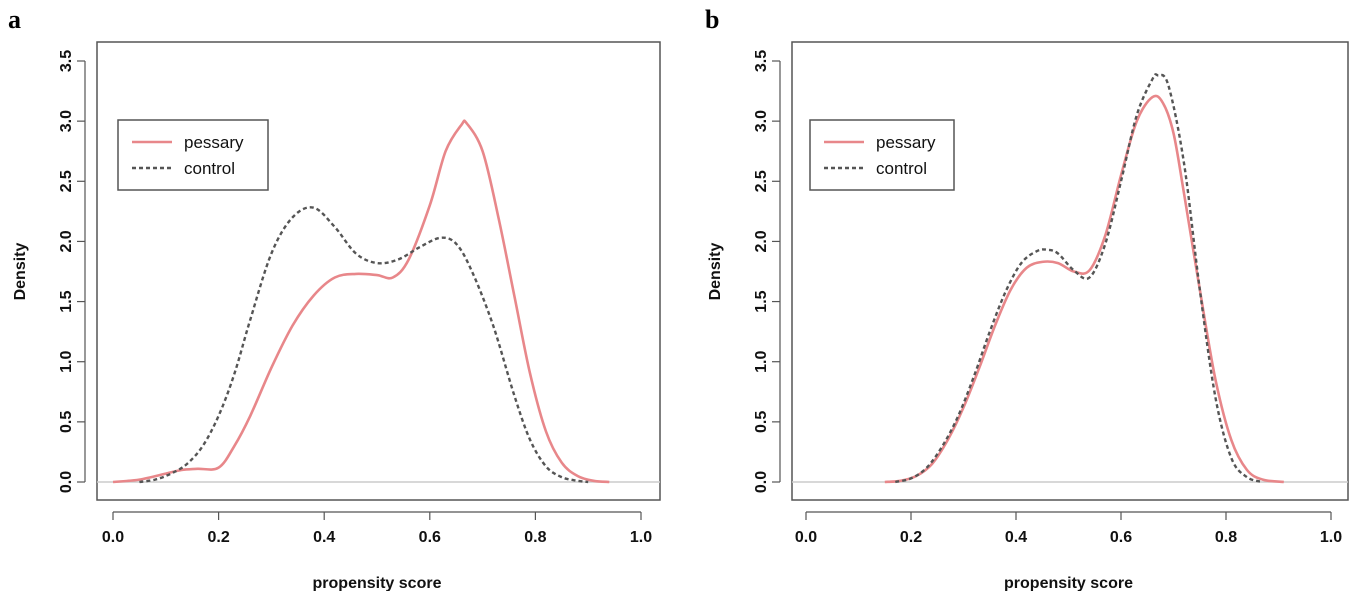 The height and width of the screenshot is (591, 1360). What do you see at coordinates (712, 19) in the screenshot?
I see `panel-letter: b` at bounding box center [712, 19].